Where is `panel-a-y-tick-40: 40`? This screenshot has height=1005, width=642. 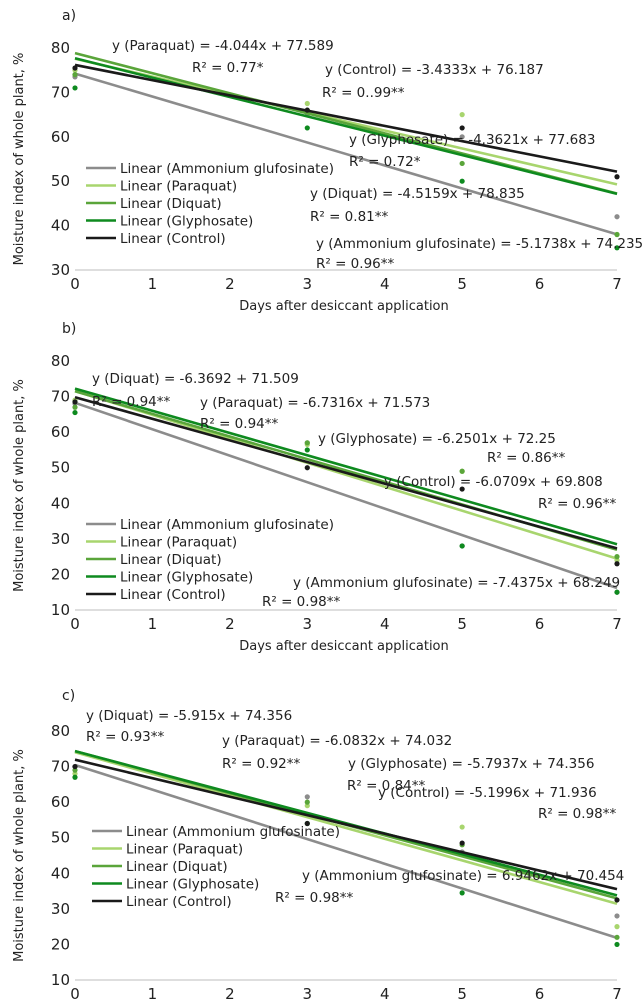
panel-a-y-tick-40: 40 is located at coordinates (60, 226).